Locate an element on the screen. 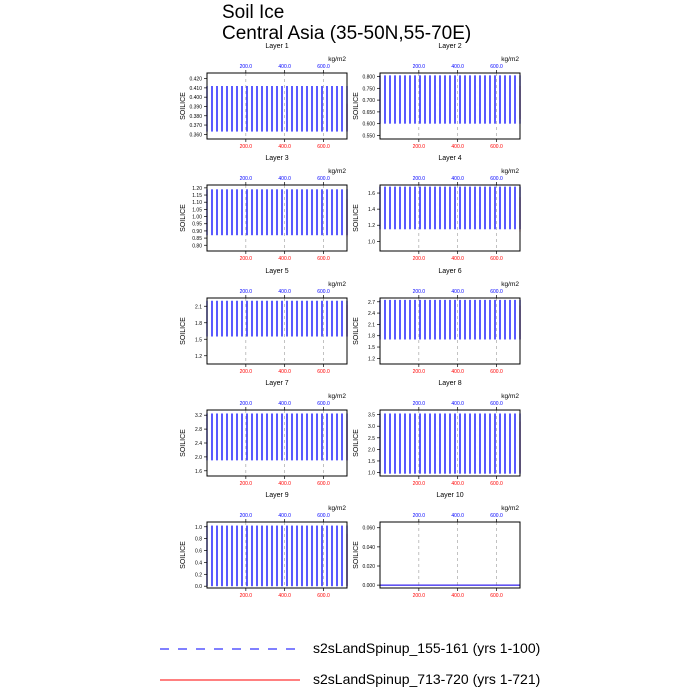 This screenshot has height=700, width=700. y-tick-label: 0.750 is located at coordinates (368, 89).